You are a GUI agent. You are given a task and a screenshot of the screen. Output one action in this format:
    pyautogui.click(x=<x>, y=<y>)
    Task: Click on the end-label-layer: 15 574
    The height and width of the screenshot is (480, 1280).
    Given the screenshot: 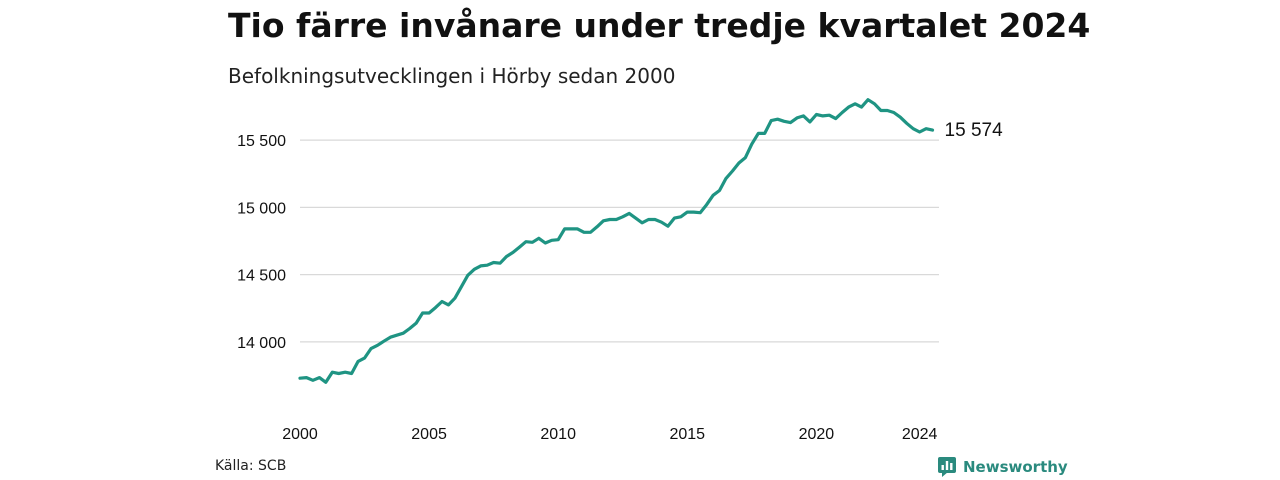 What is the action you would take?
    pyautogui.click(x=974, y=130)
    